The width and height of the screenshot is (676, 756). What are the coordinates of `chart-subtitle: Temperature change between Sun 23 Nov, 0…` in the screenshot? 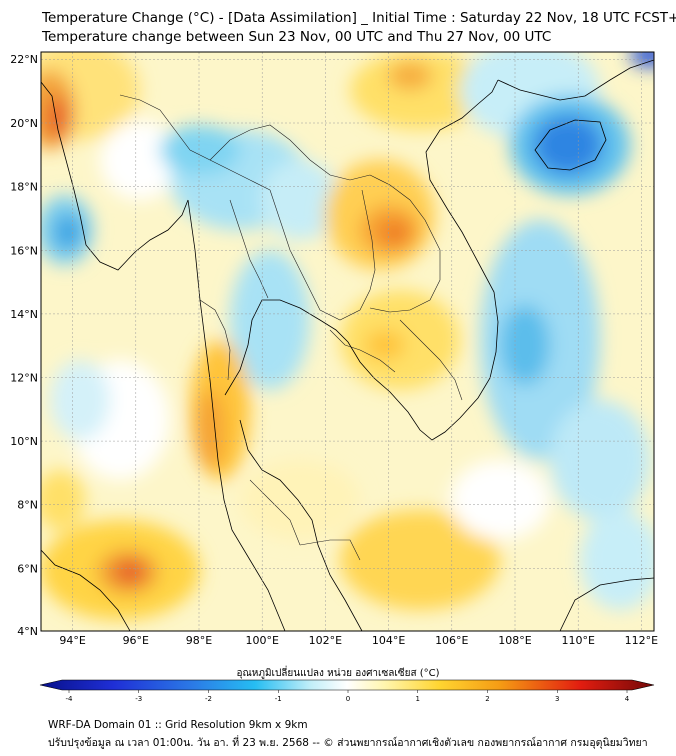 It's located at (297, 37).